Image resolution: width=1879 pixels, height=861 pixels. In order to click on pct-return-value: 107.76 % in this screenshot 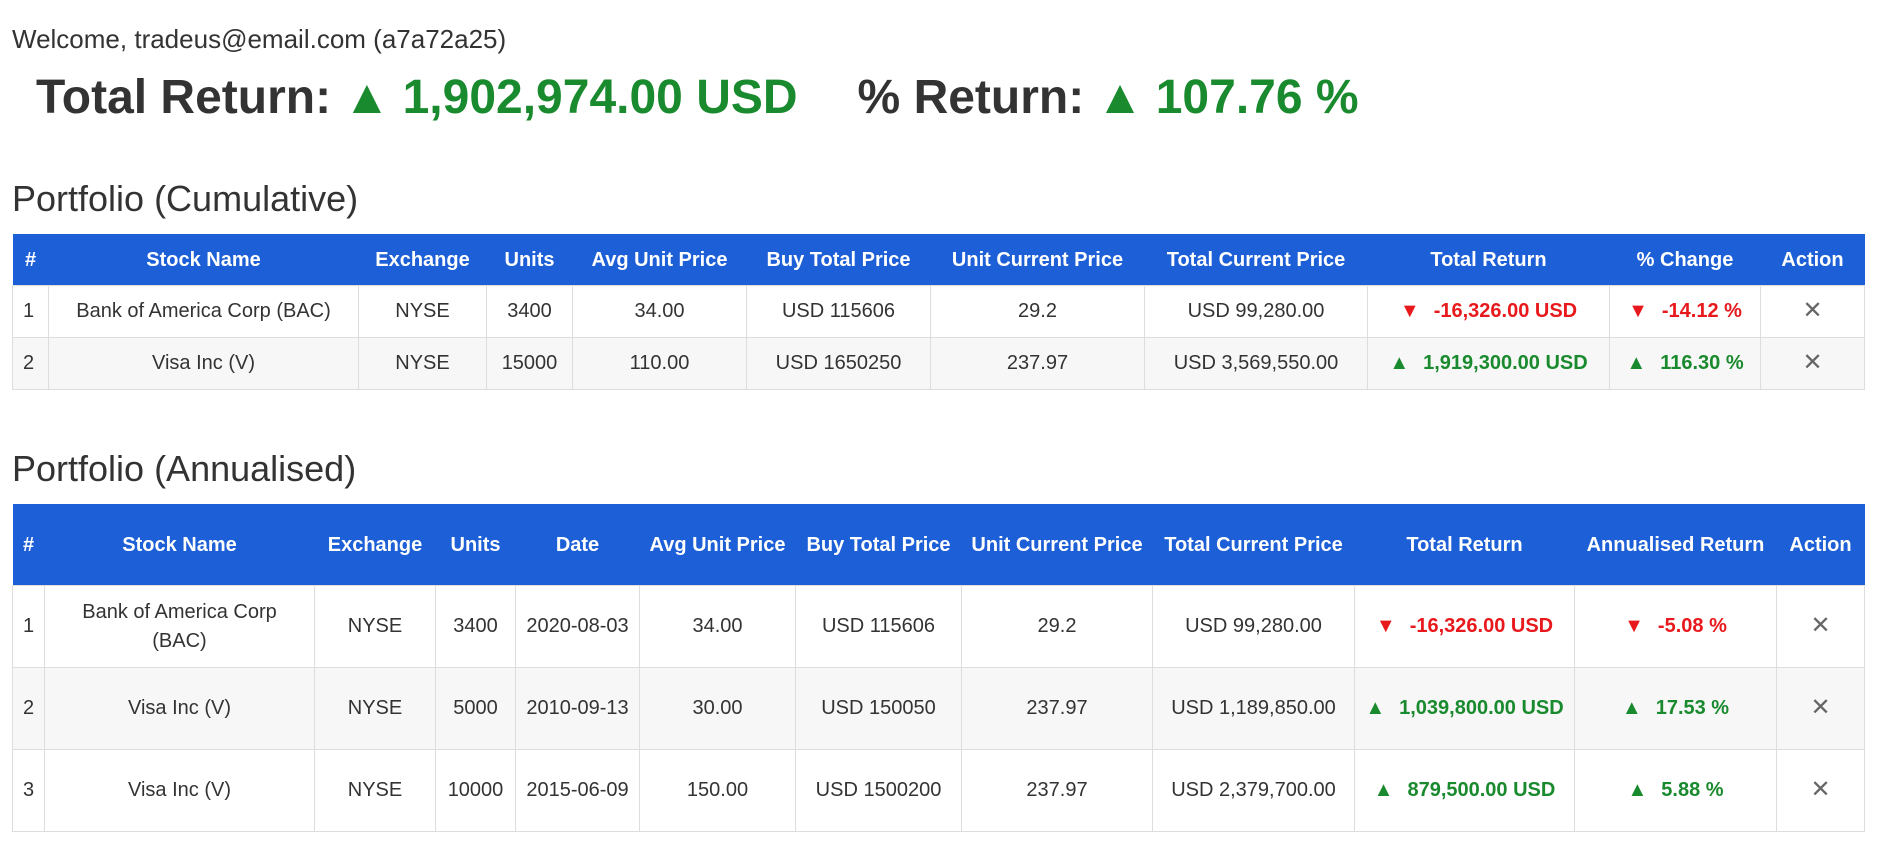, I will do `click(1257, 97)`.